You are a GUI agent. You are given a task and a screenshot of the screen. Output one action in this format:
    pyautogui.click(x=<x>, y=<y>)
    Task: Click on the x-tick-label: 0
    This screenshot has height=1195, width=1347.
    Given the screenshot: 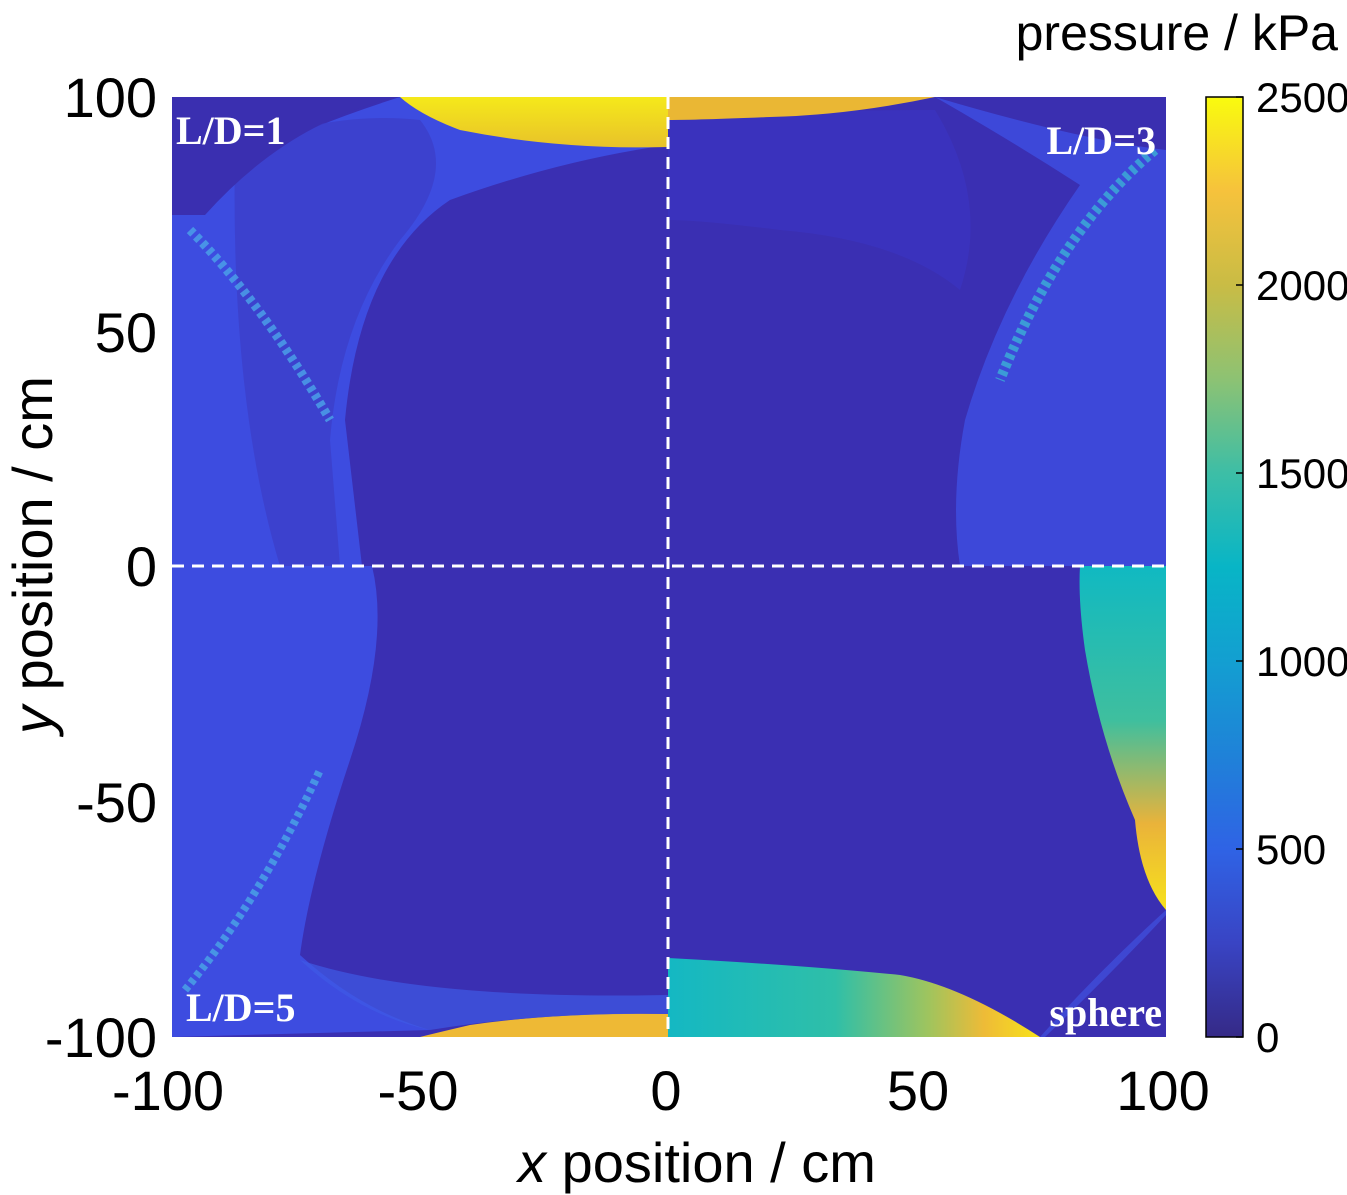 What is the action you would take?
    pyautogui.click(x=665, y=1090)
    